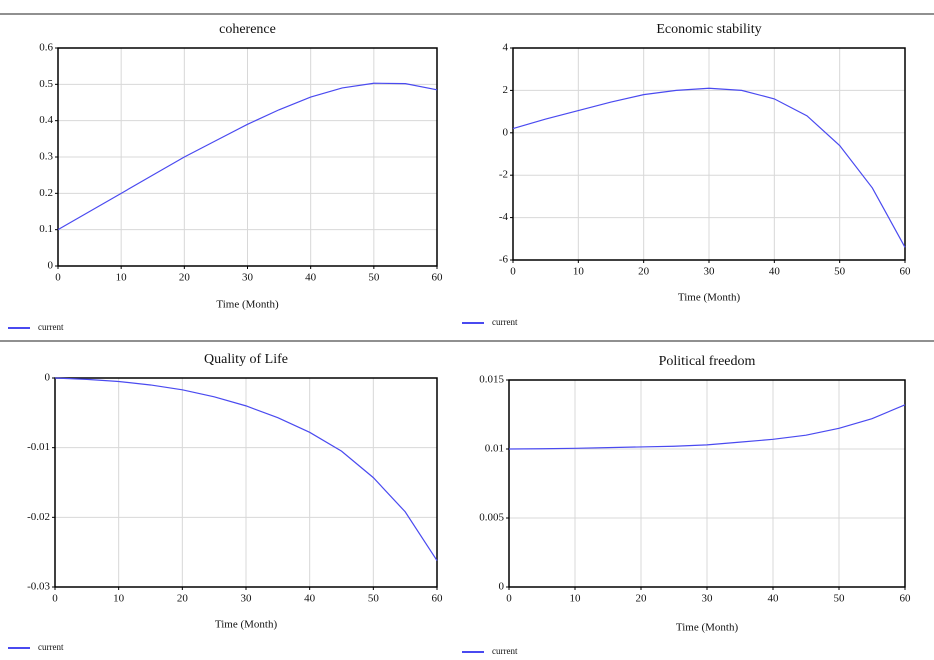  I want to click on y-tick-label: 0.2, so click(46, 193).